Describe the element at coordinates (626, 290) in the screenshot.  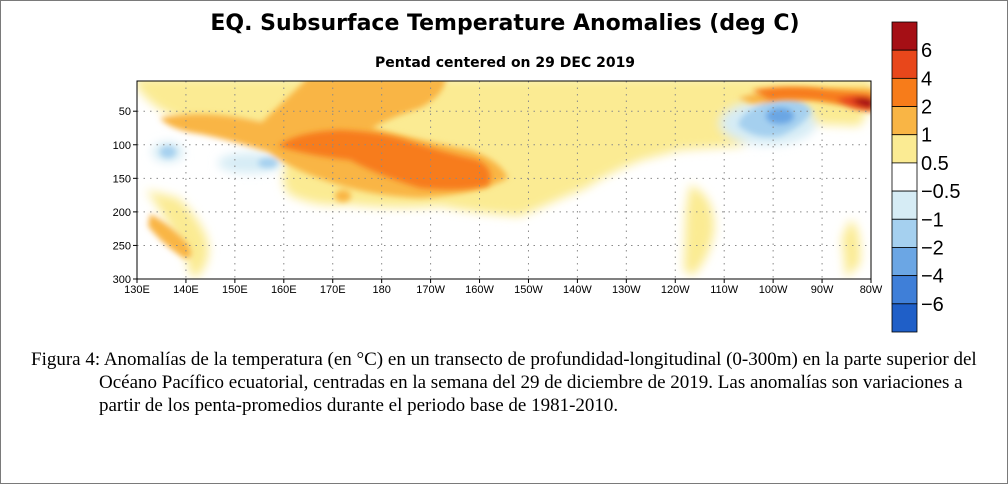
I see `x-tick-label: 130W` at that location.